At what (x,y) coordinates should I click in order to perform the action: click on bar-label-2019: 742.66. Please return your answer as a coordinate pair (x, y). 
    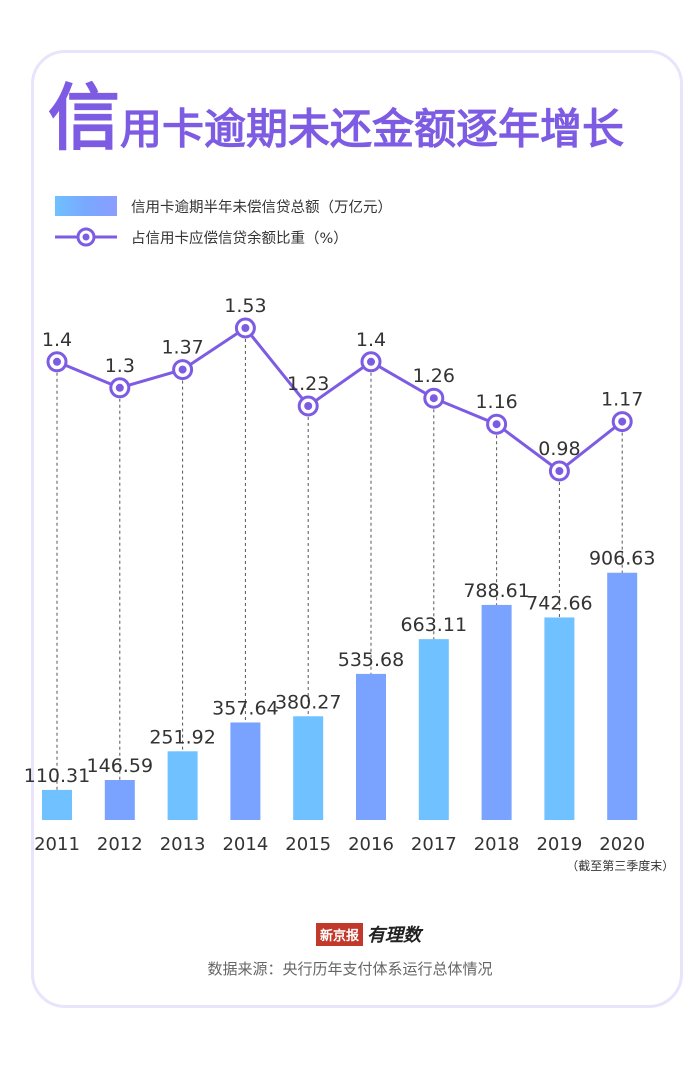
    Looking at the image, I should click on (559, 603).